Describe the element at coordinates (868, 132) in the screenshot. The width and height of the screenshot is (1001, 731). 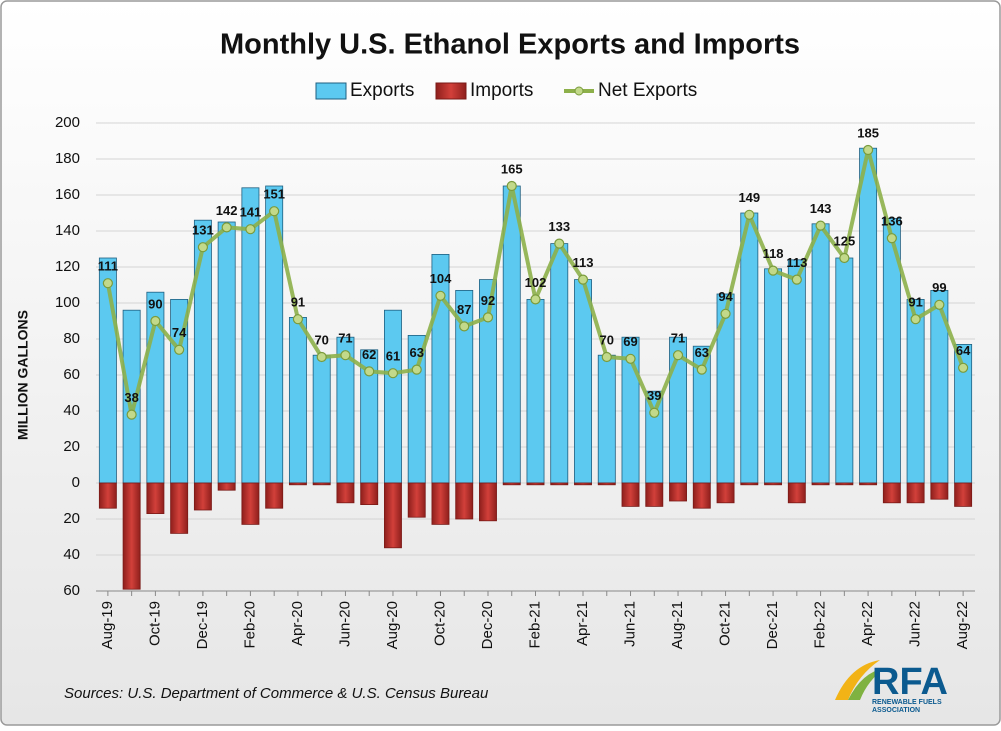
I see `data-label: 185` at that location.